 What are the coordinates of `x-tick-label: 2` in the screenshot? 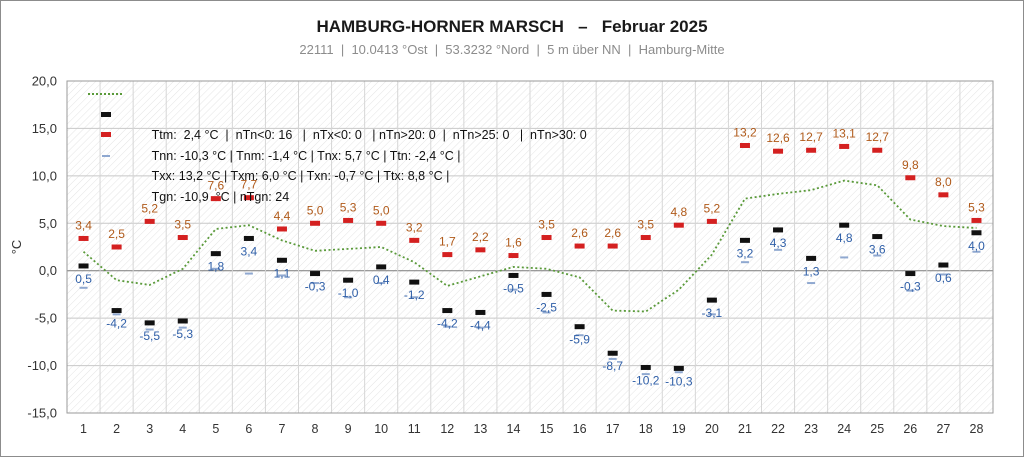 It's located at (116, 429).